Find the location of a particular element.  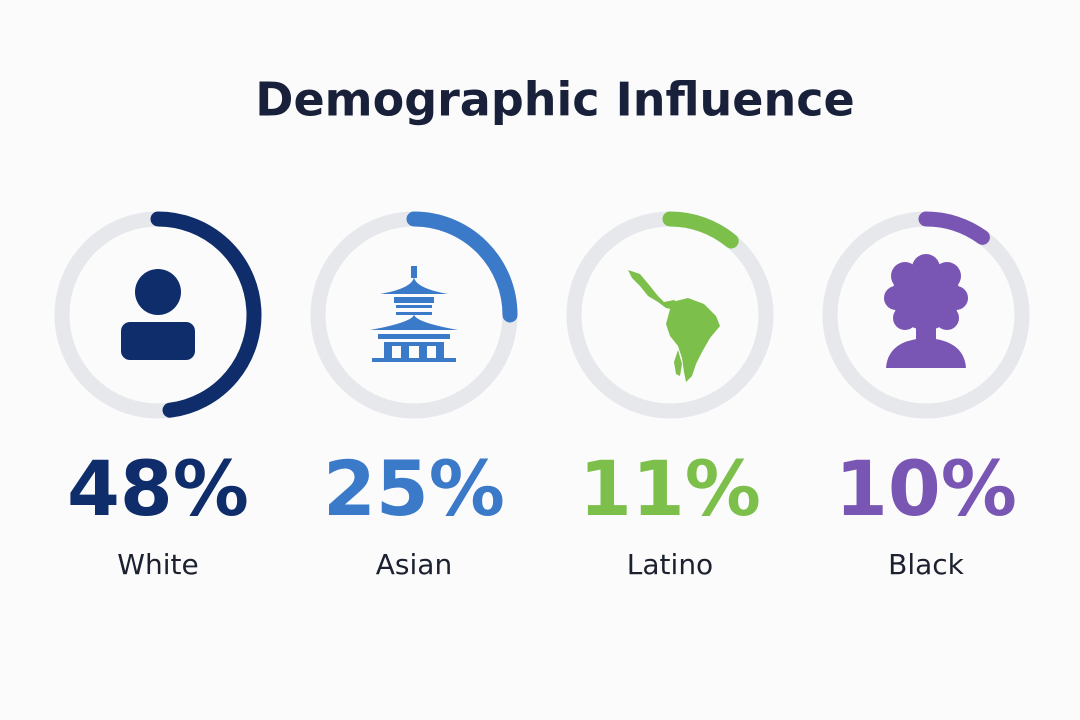

pagoda-icon is located at coordinates (414, 314).